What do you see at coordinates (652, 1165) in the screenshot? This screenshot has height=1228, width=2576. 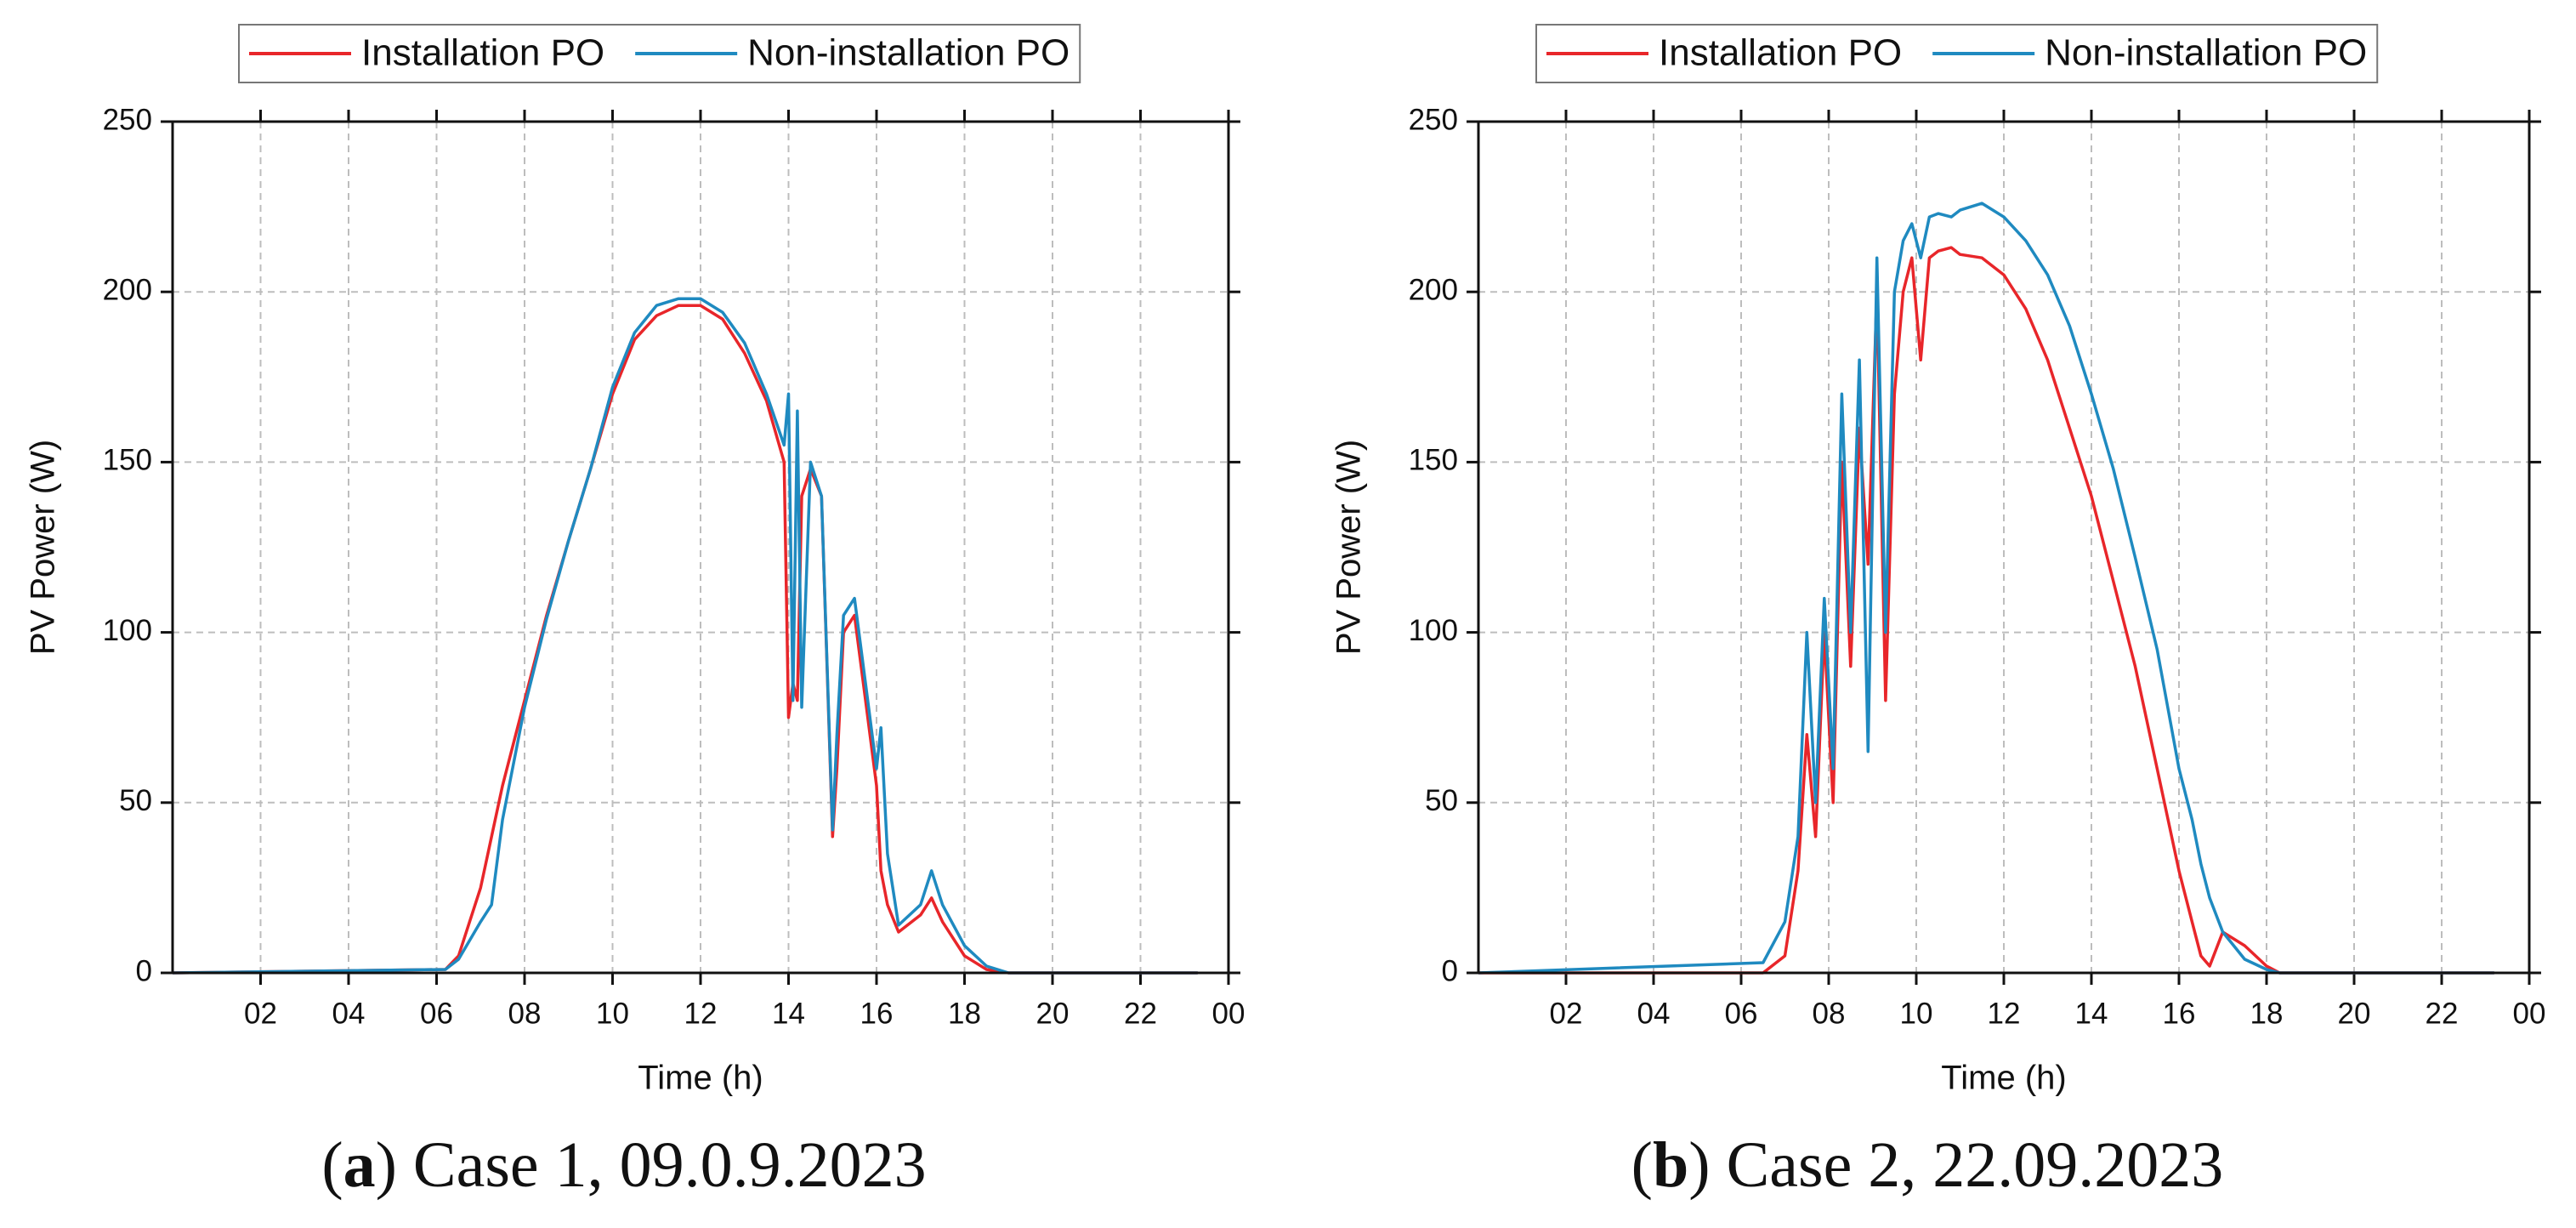 I see `caption-text: ) Case 1, 09.0.9.2023` at bounding box center [652, 1165].